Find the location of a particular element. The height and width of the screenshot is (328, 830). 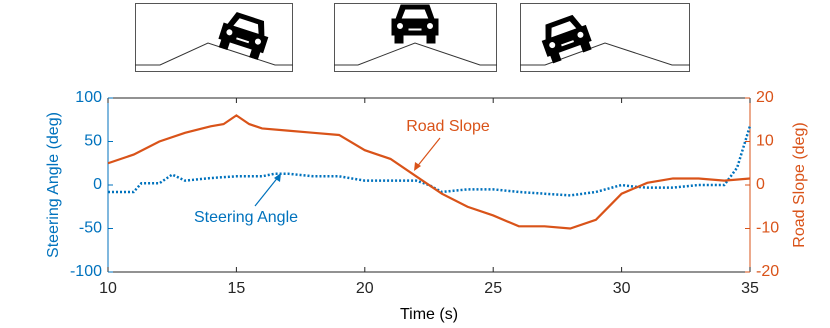

y-axis-label: Steering Angle (deg) is located at coordinates (53, 185).